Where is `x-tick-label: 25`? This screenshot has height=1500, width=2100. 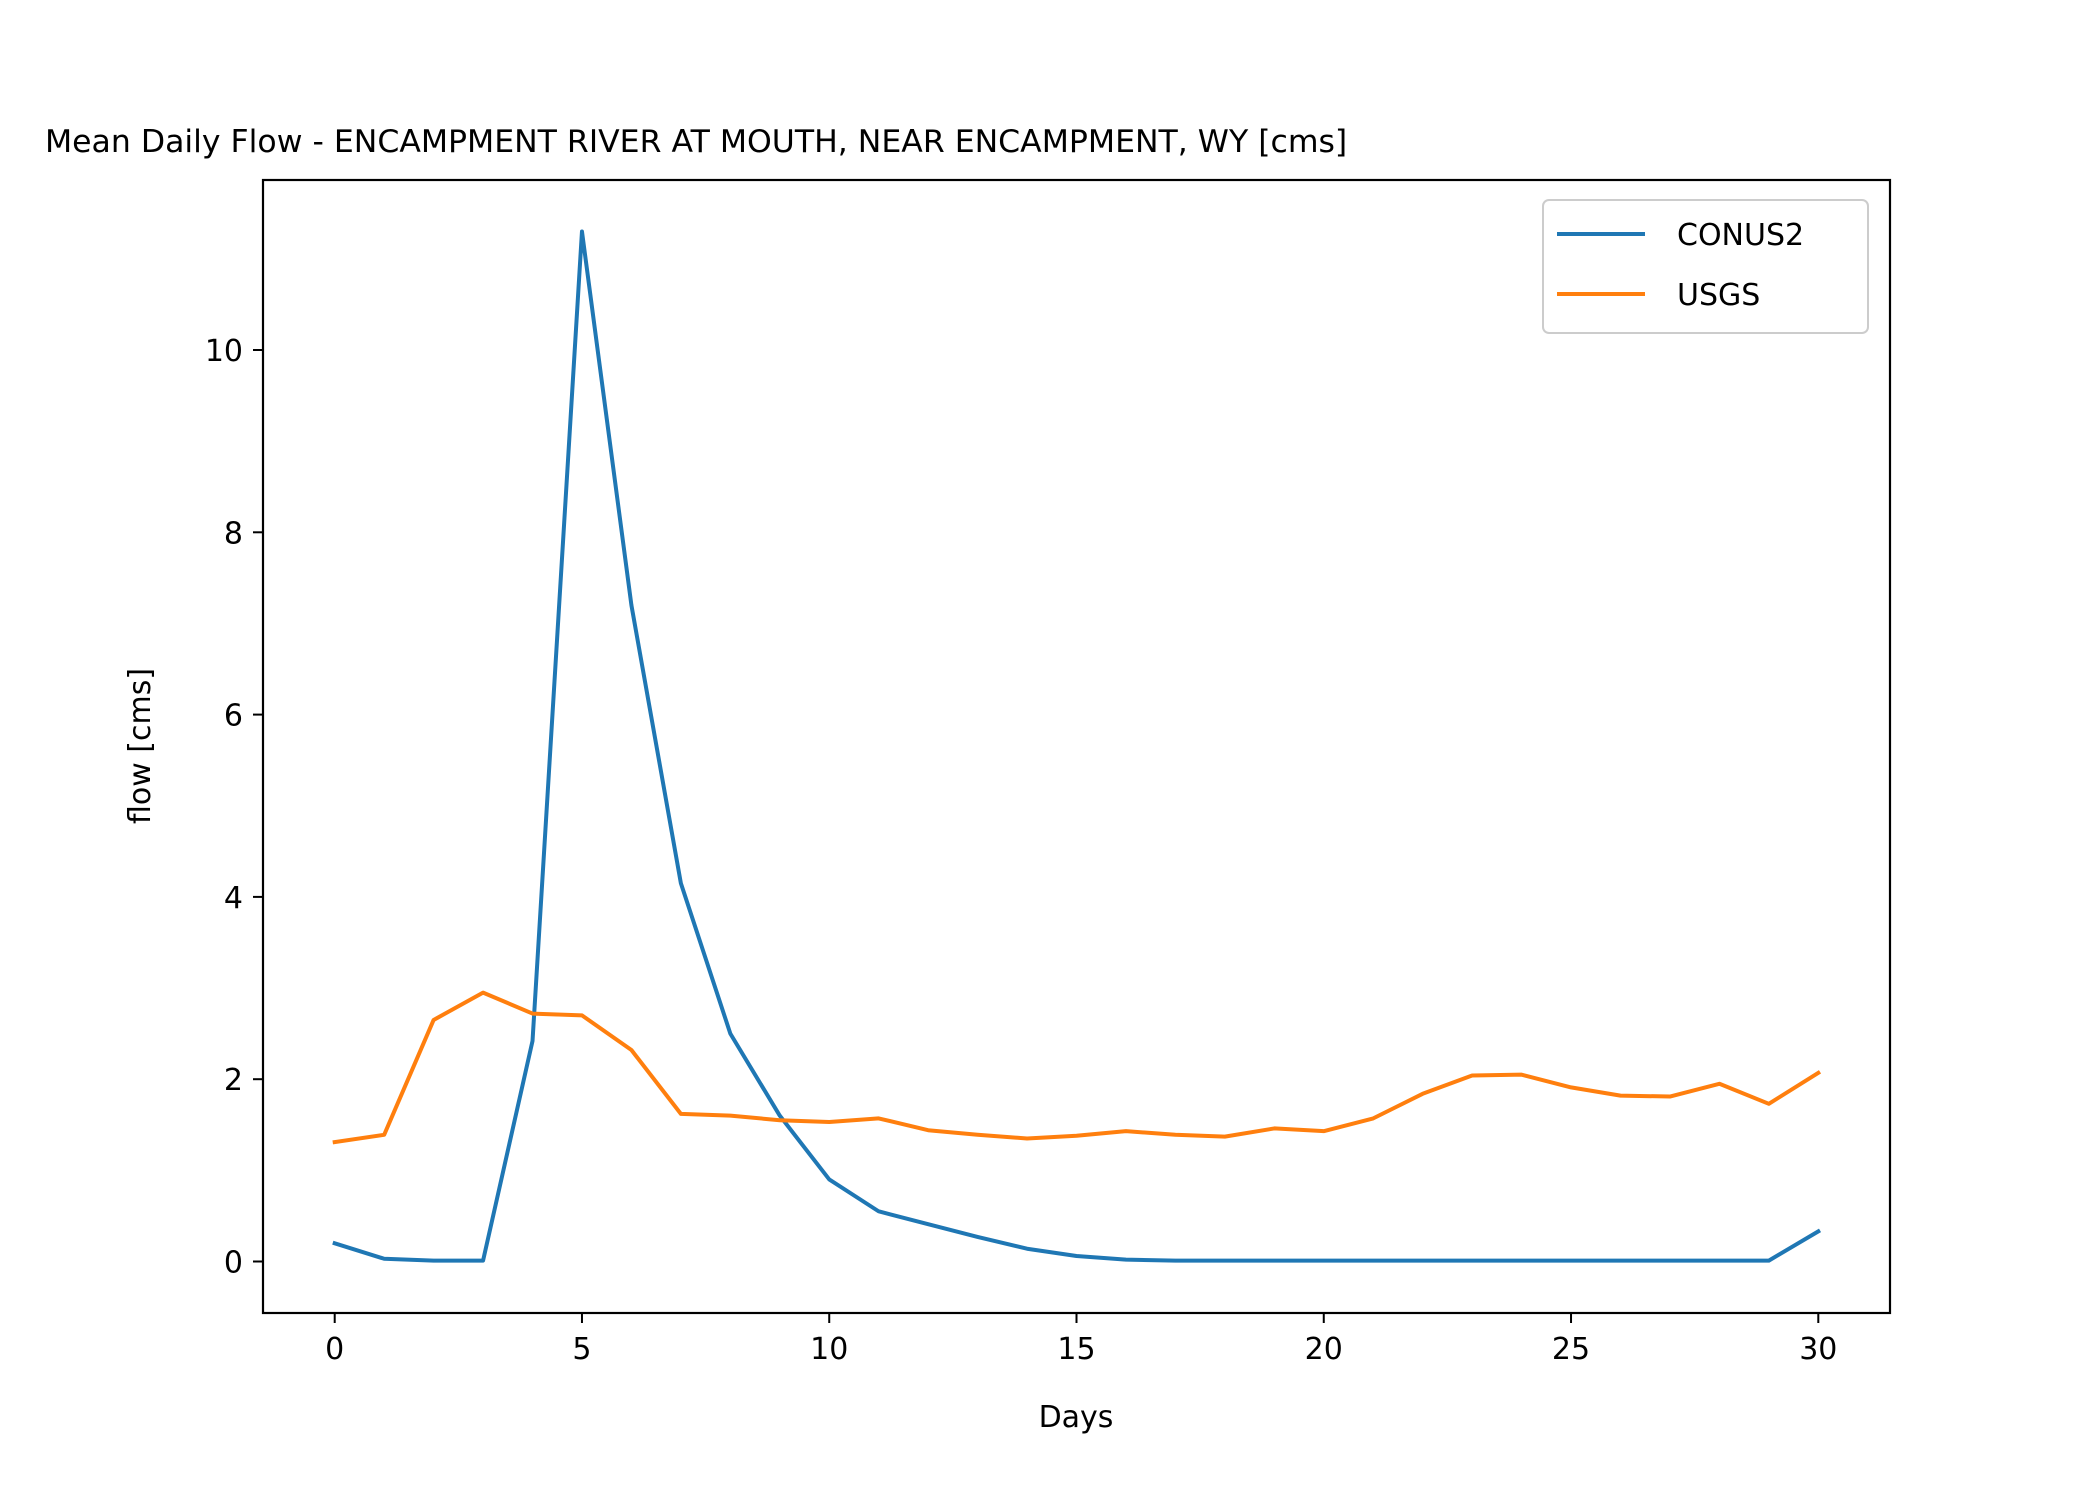 x-tick-label: 25 is located at coordinates (1571, 1349).